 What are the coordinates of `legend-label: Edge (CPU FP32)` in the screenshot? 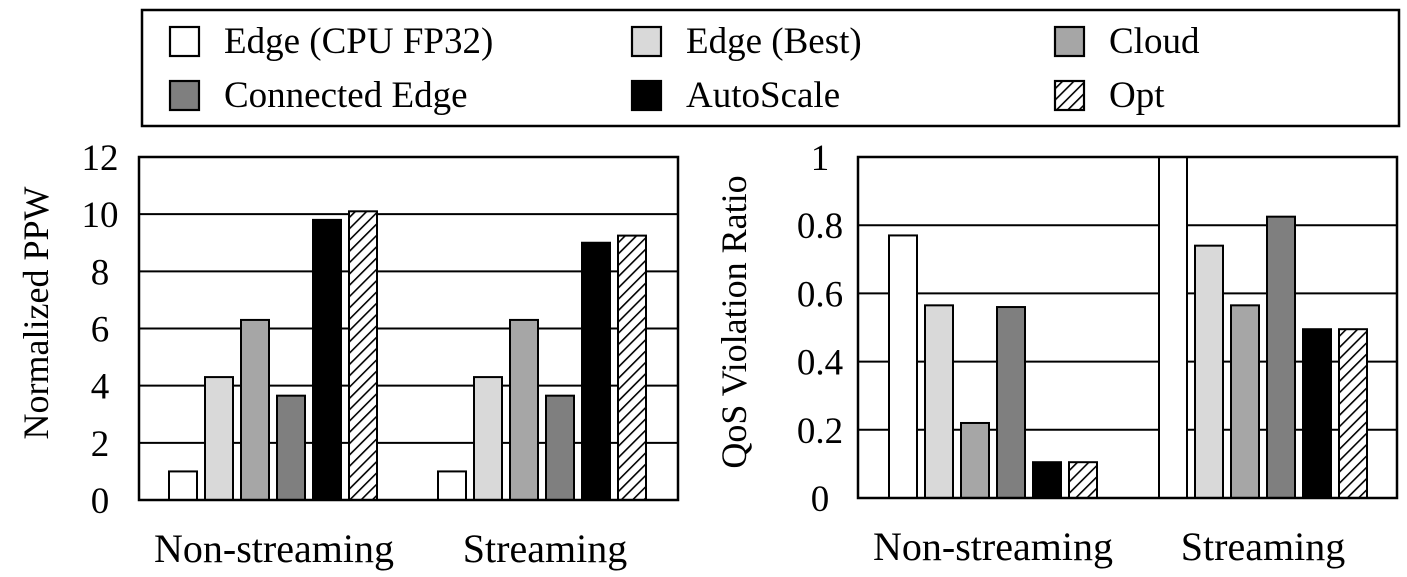 It's located at (358, 41).